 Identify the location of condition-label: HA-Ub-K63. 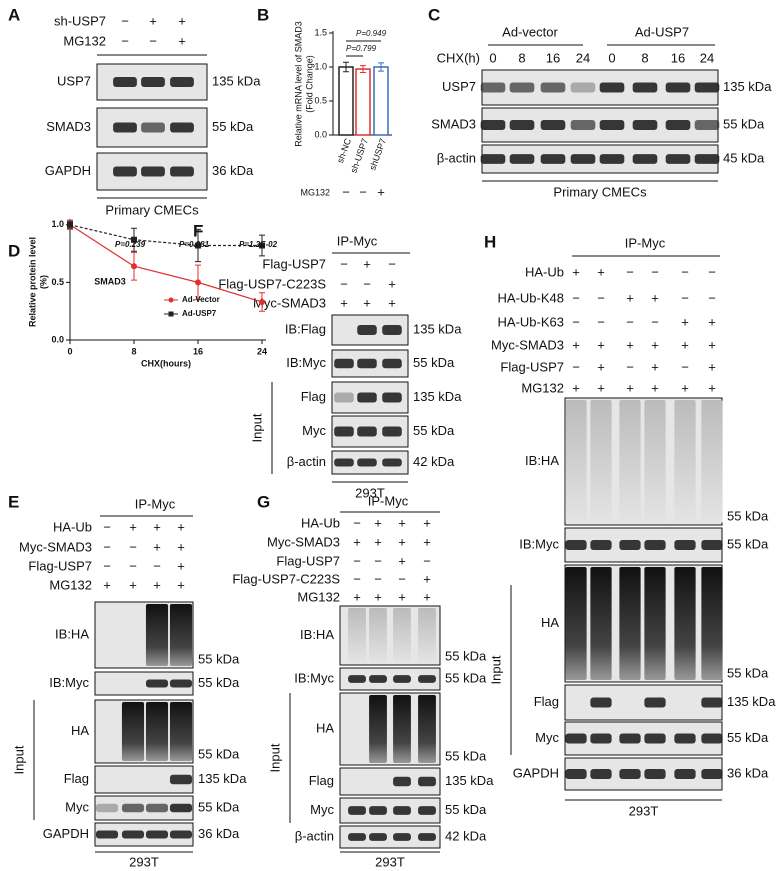
(531, 321).